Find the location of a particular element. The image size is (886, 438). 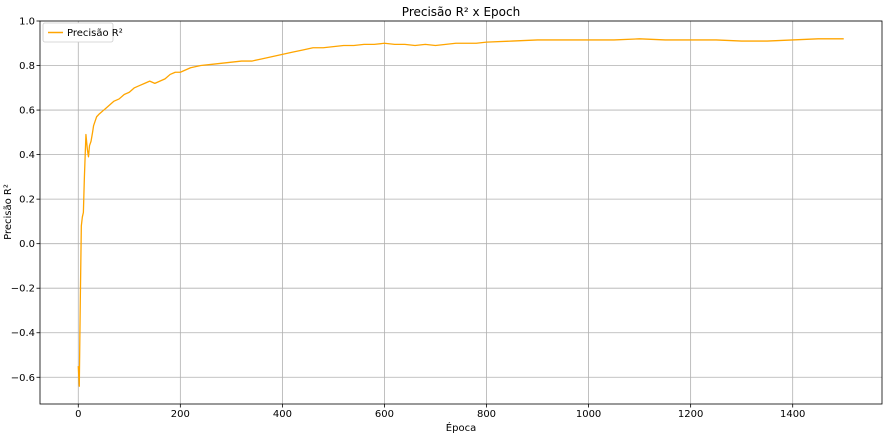

y-tick-label: −0.2 is located at coordinates (23, 289).